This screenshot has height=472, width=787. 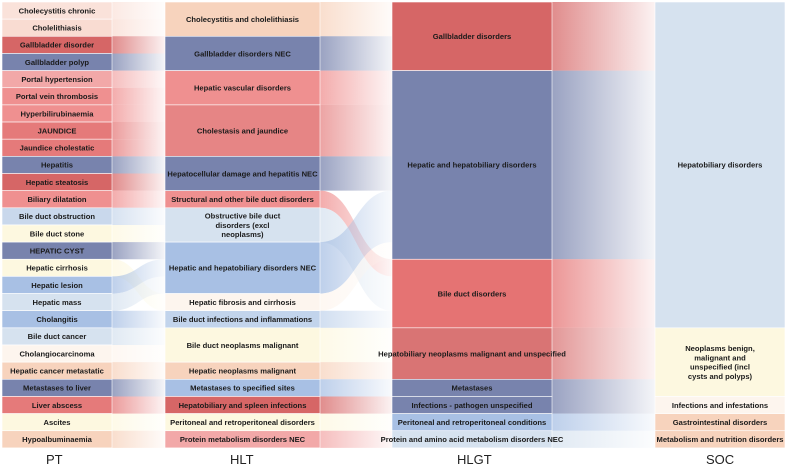 I want to click on pt-node-box, so click(x=57, y=439).